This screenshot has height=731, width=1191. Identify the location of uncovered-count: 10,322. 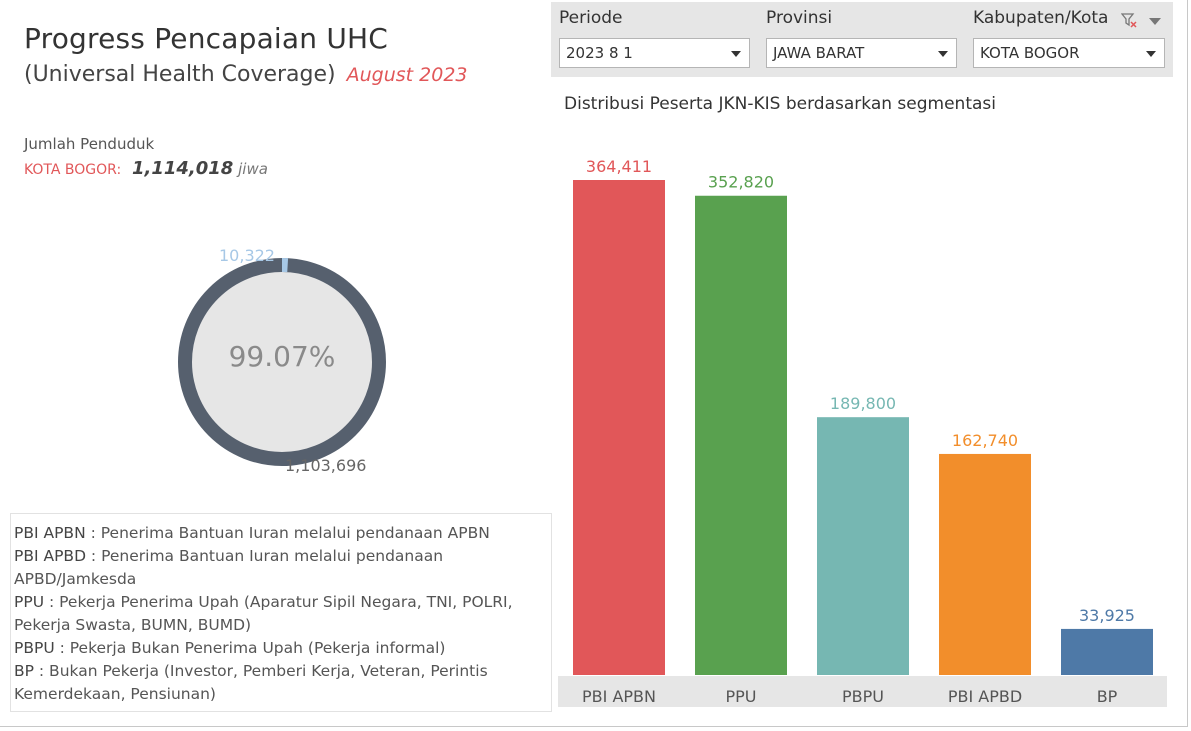
(247, 255).